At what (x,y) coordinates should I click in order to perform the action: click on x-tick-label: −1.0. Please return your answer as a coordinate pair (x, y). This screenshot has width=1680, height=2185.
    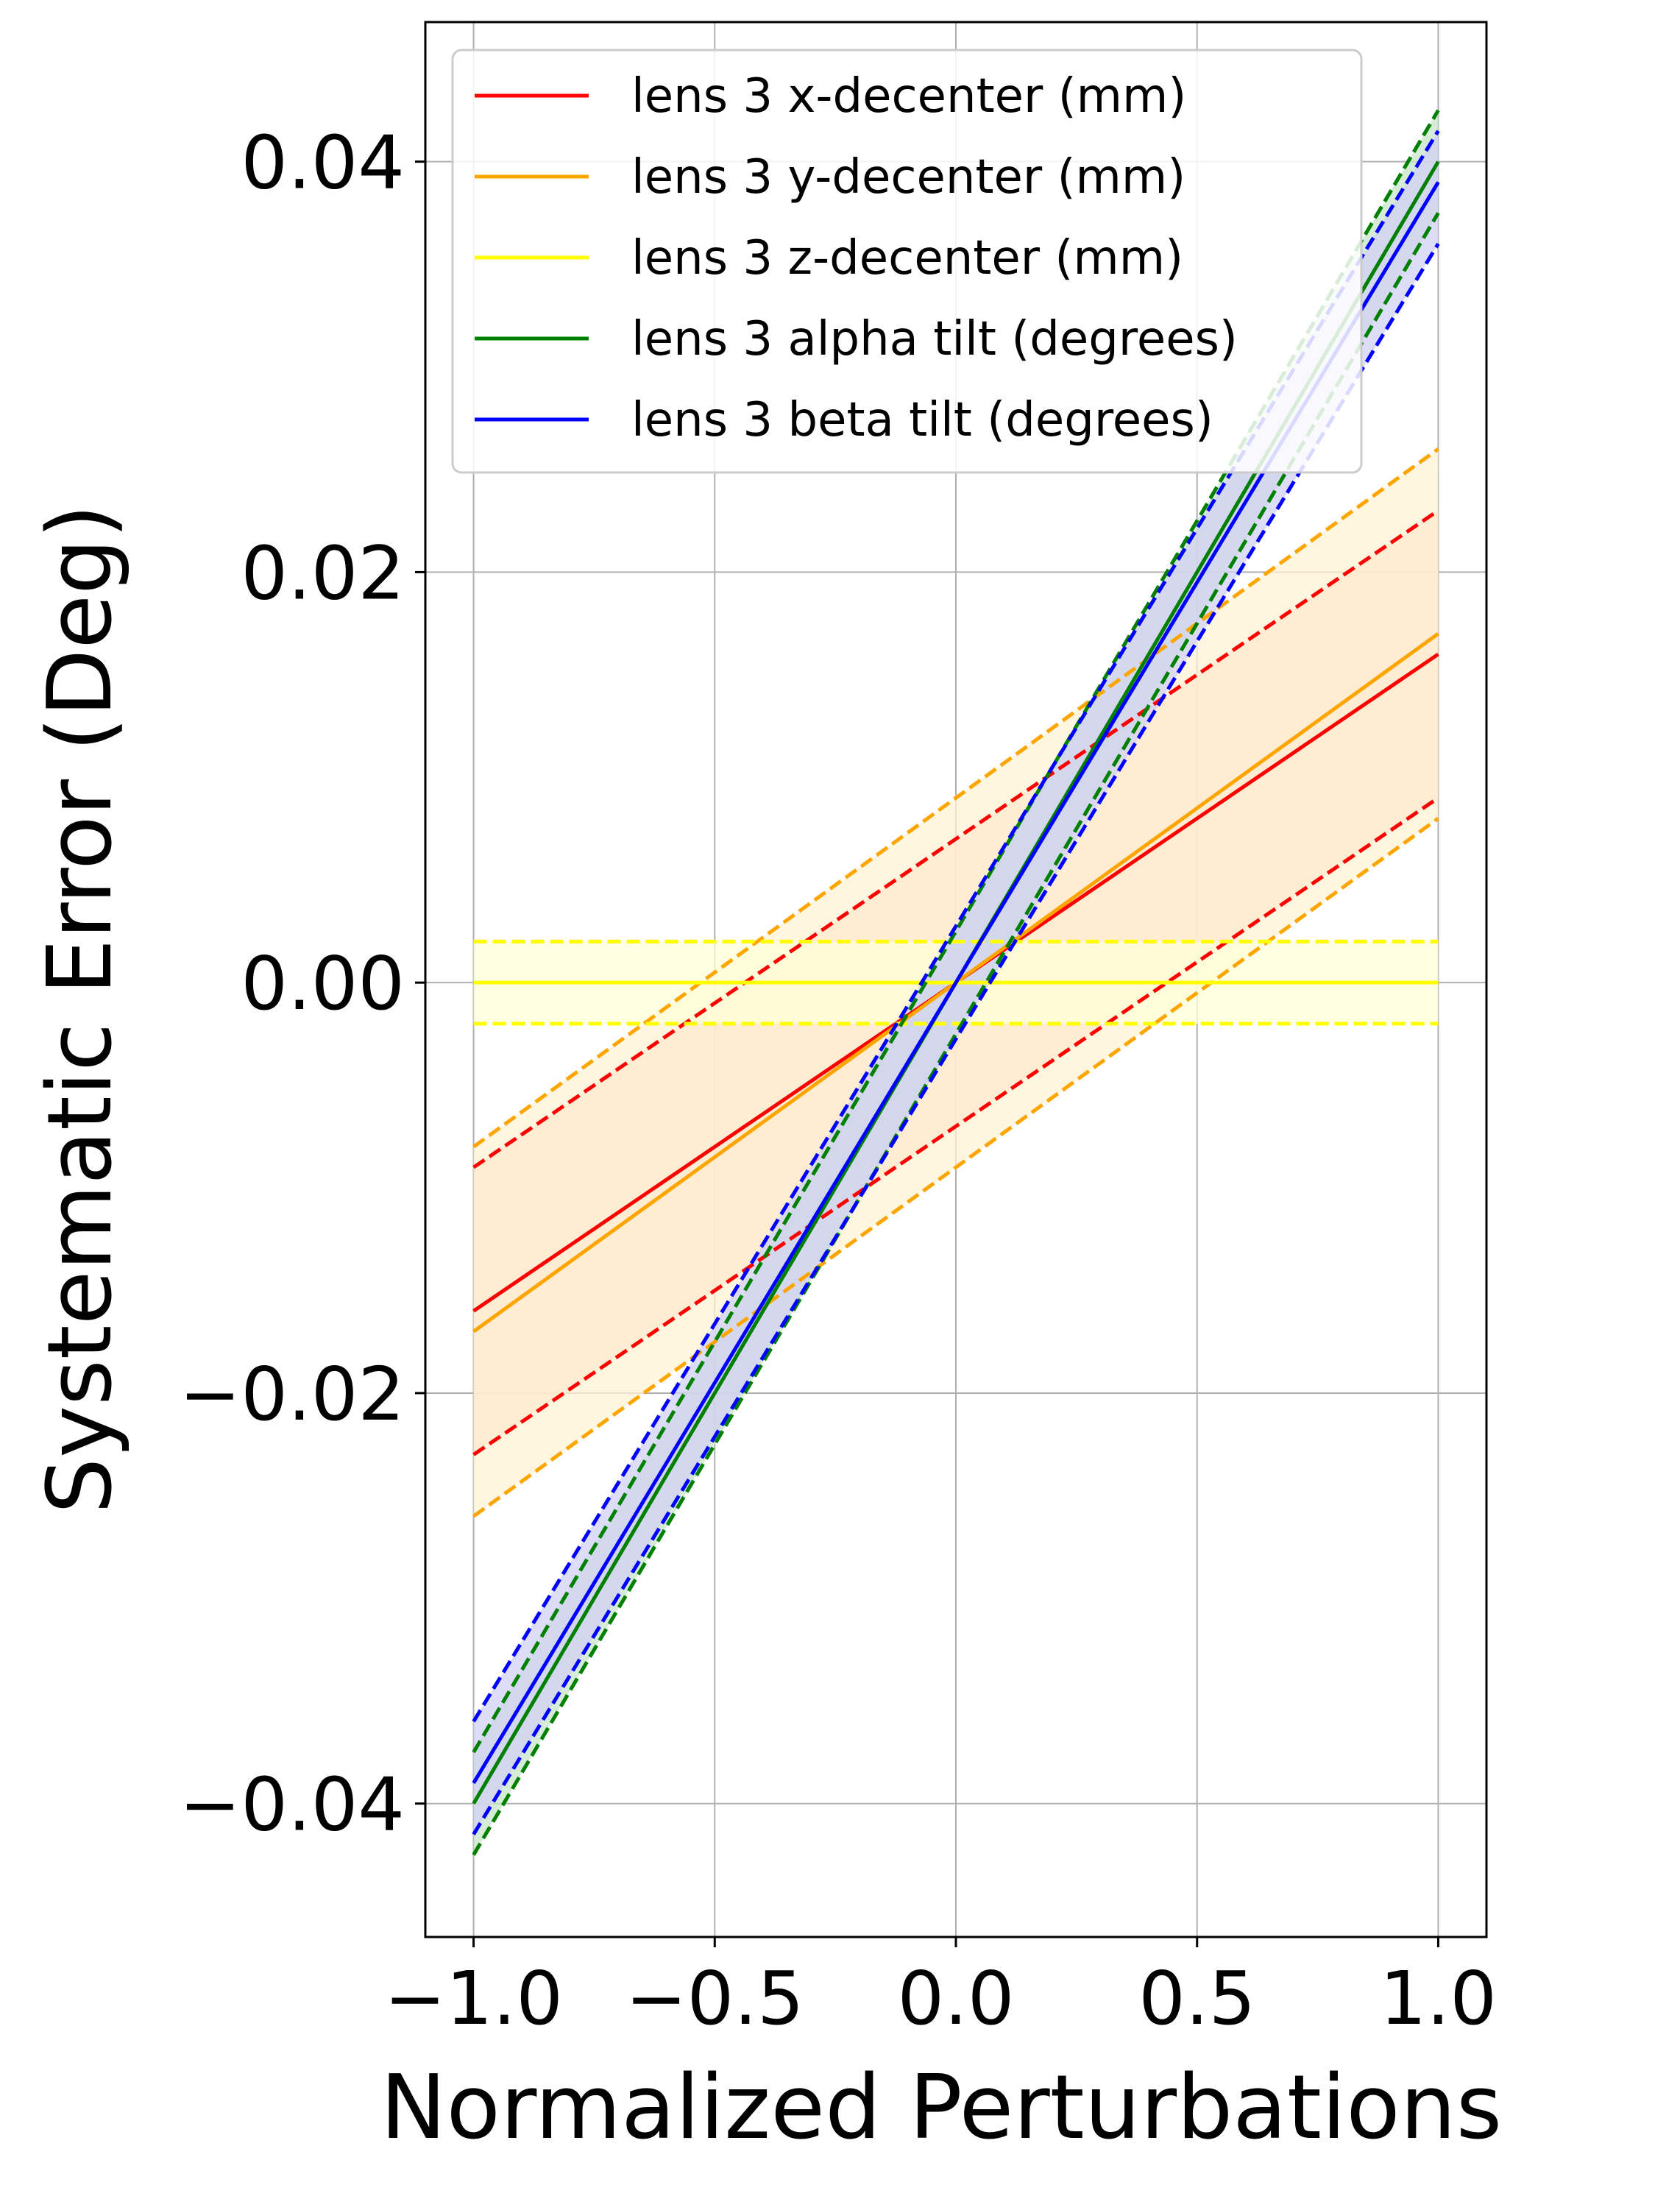
    Looking at the image, I should click on (473, 1998).